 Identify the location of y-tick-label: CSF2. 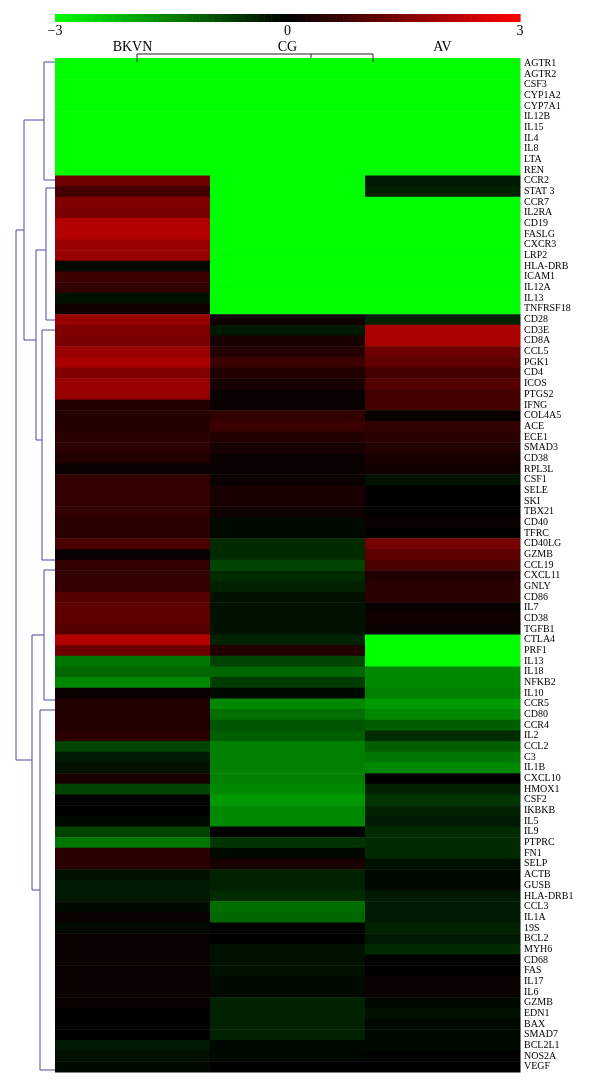
(535, 799).